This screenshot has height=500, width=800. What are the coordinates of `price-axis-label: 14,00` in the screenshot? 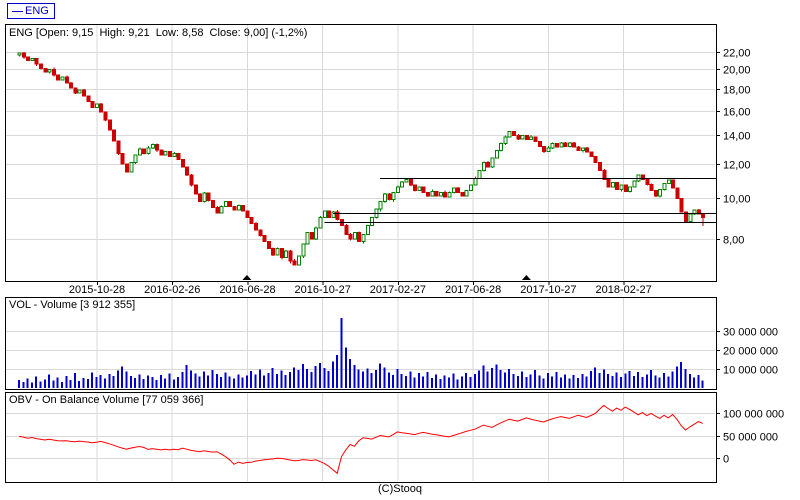 It's located at (737, 137).